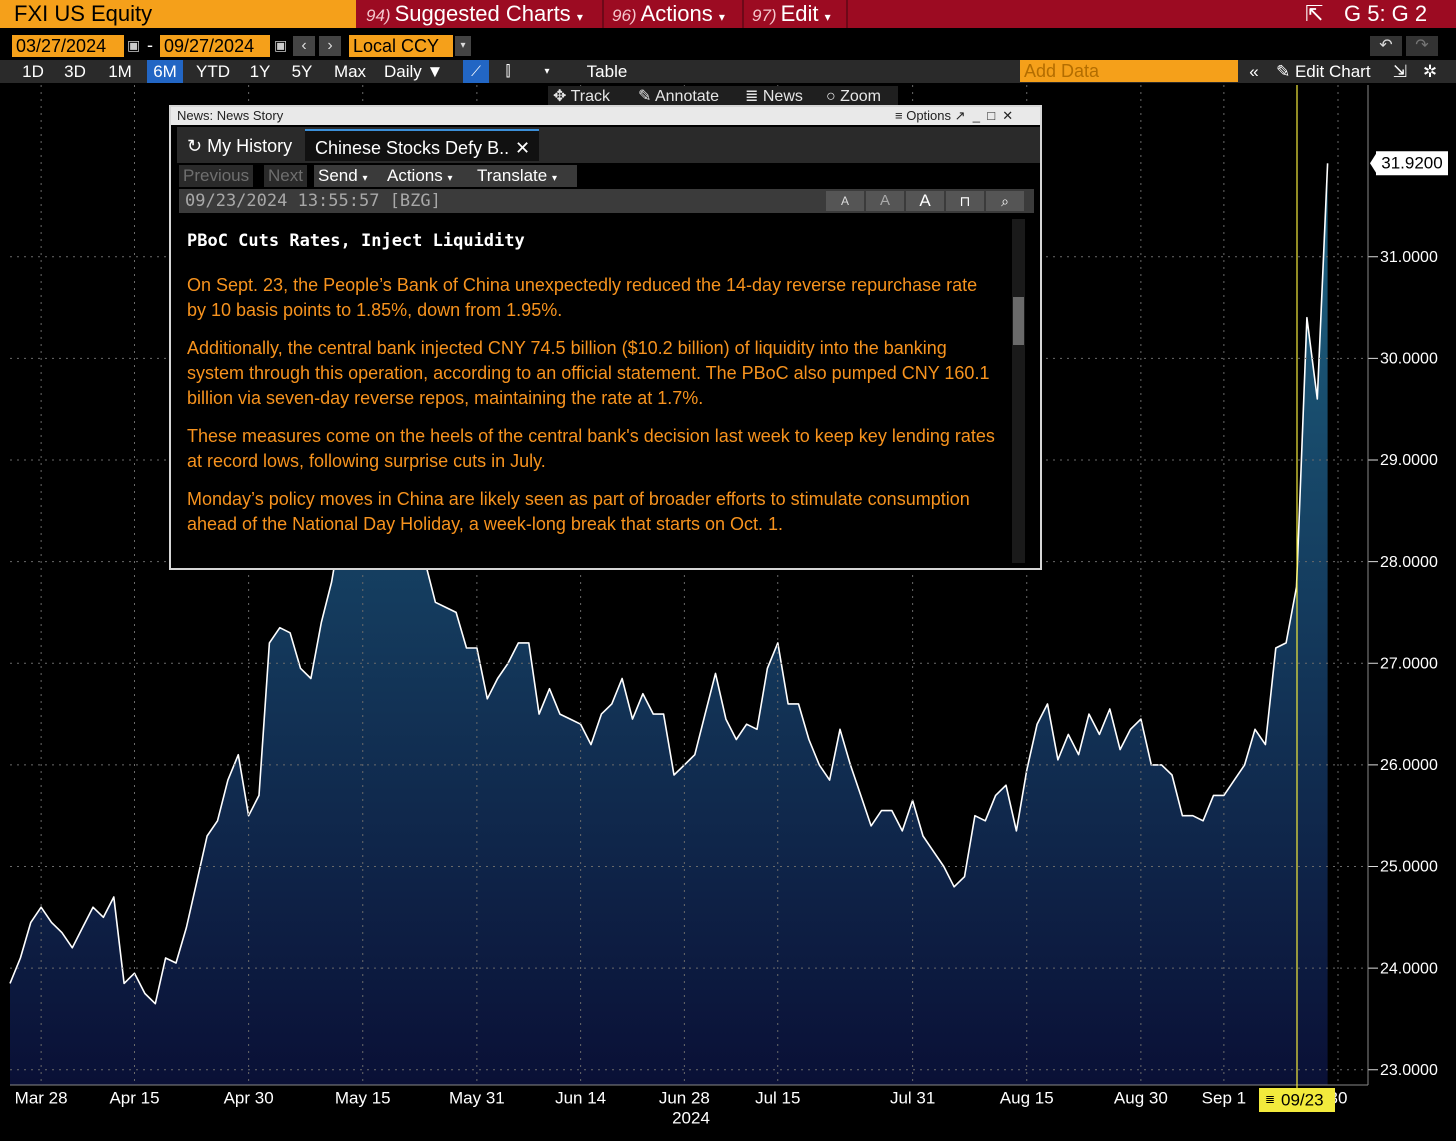 This screenshot has height=1141, width=1456. Describe the element at coordinates (412, 148) in the screenshot. I see `tab-label: Chinese Stocks Defy B..` at that location.